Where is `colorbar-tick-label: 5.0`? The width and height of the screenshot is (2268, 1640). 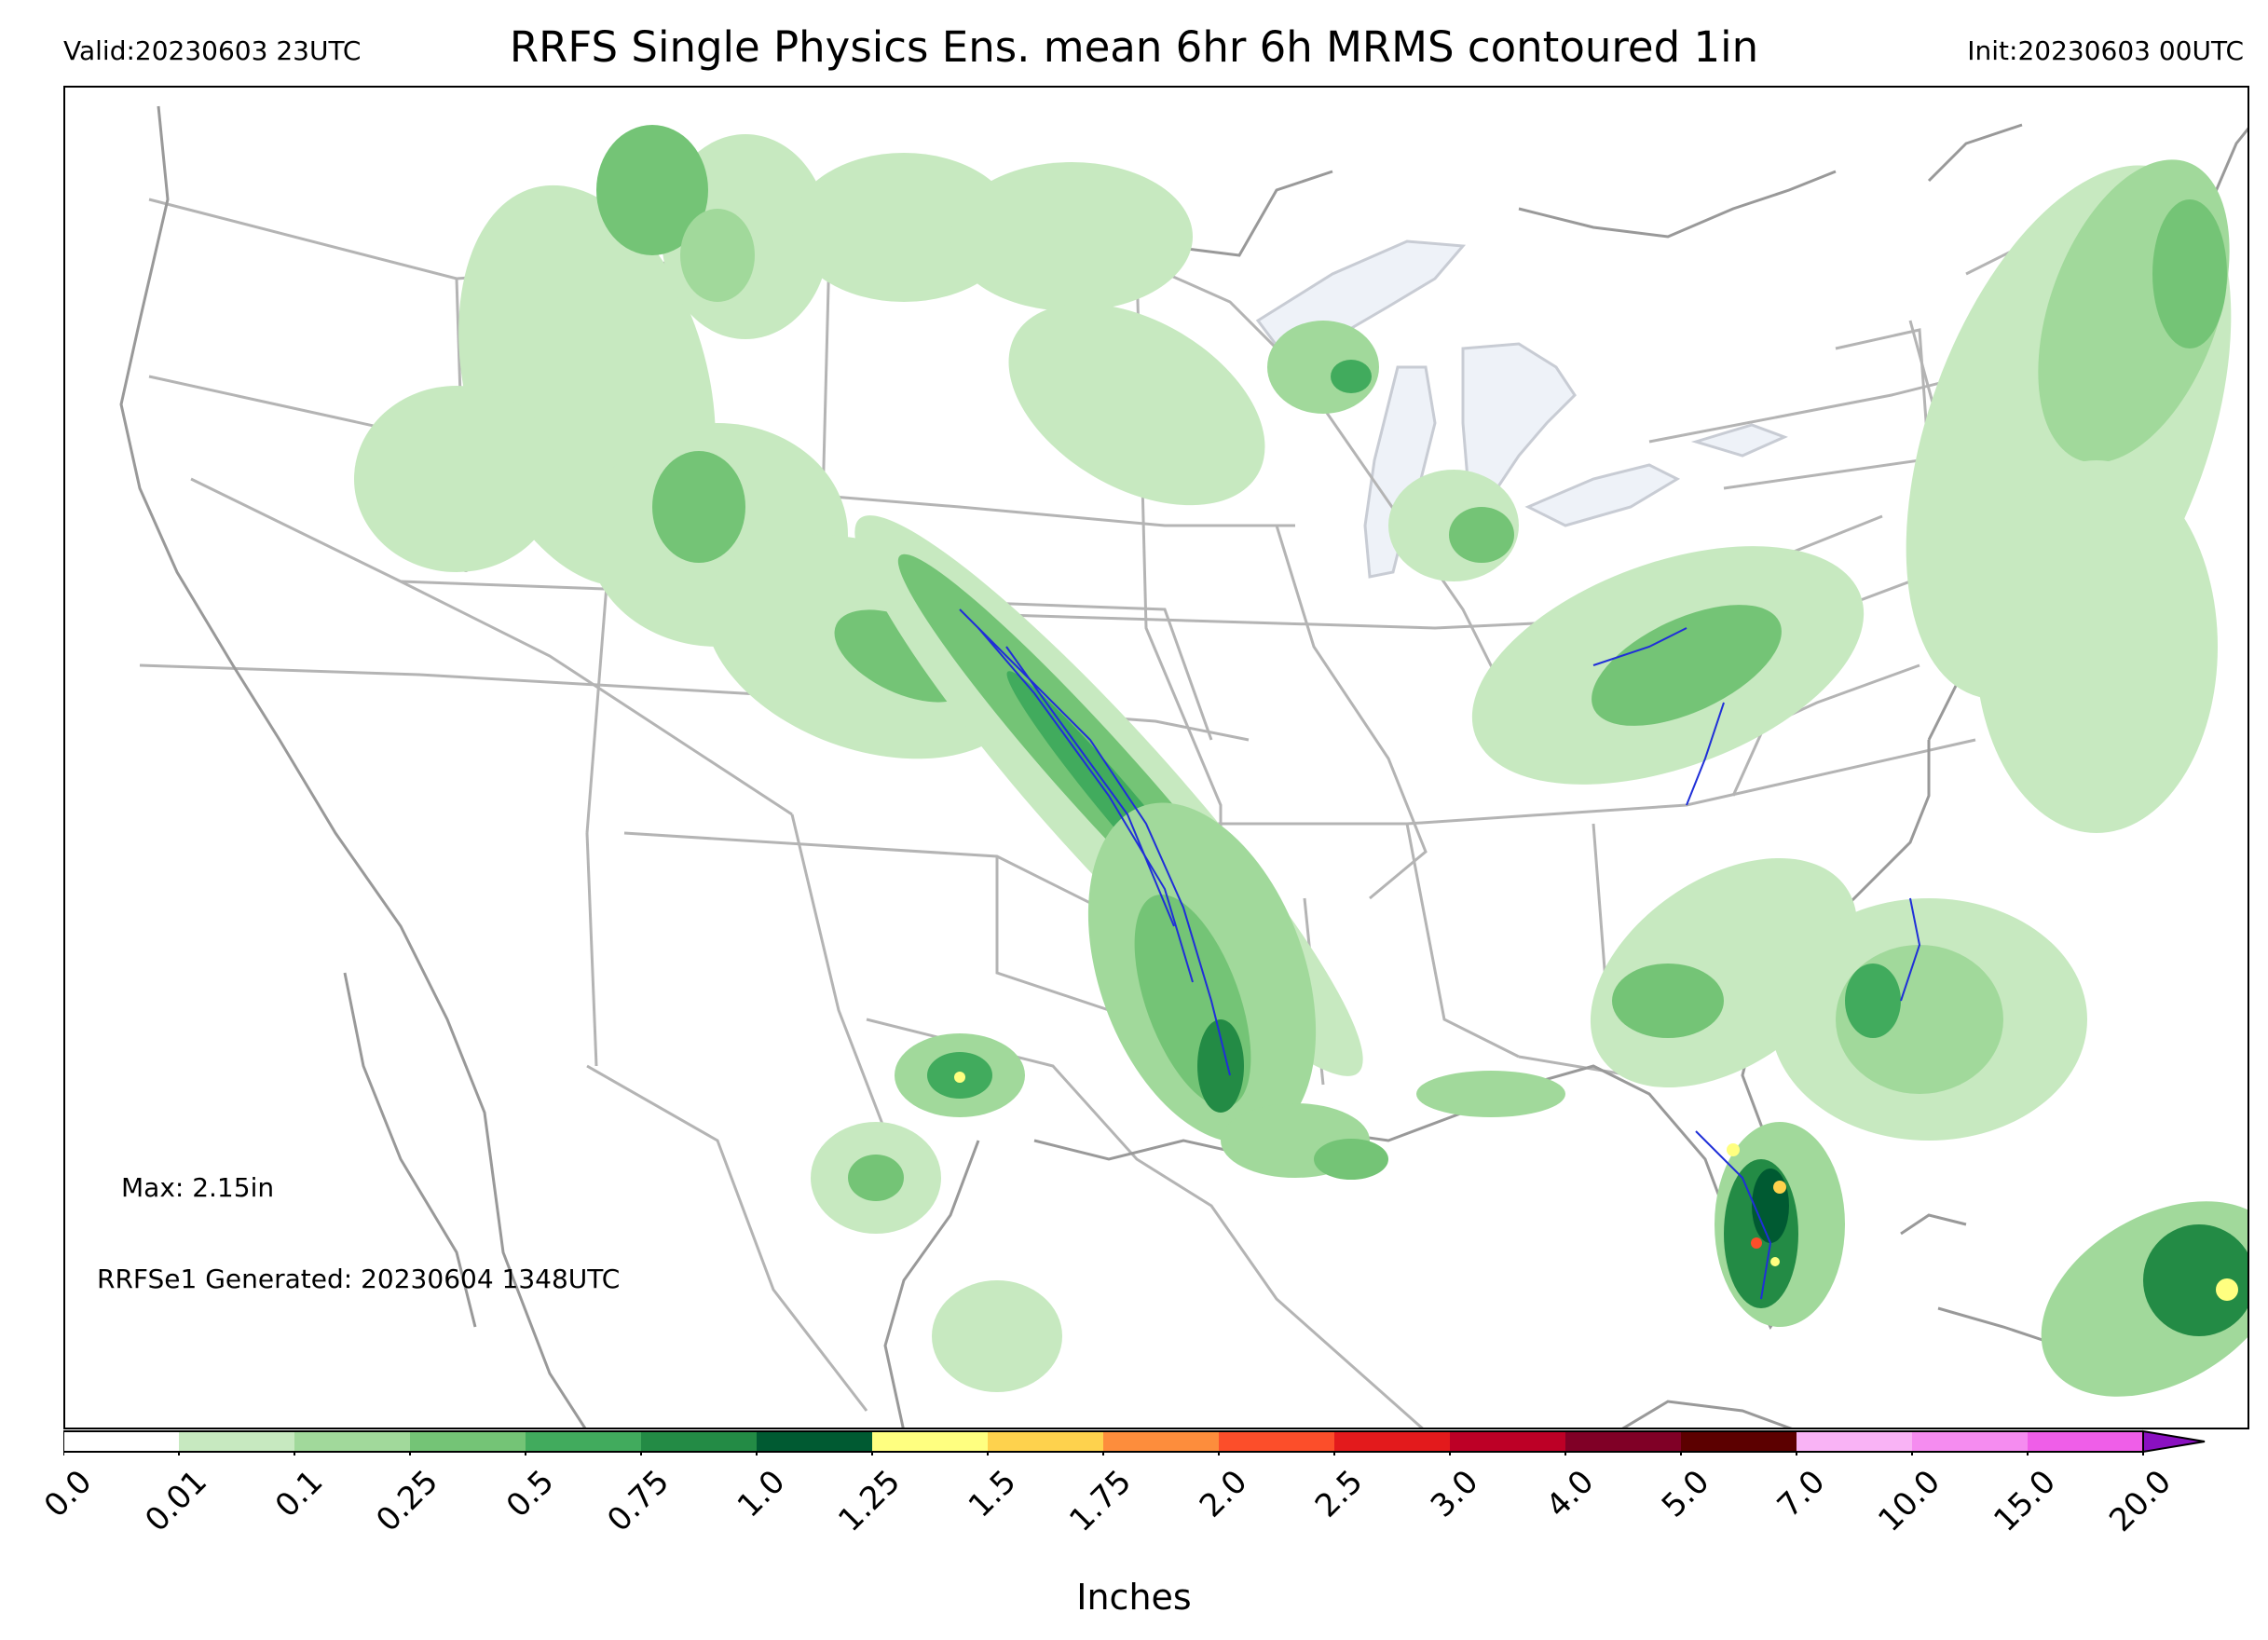 colorbar-tick-label: 5.0 is located at coordinates (1685, 1494).